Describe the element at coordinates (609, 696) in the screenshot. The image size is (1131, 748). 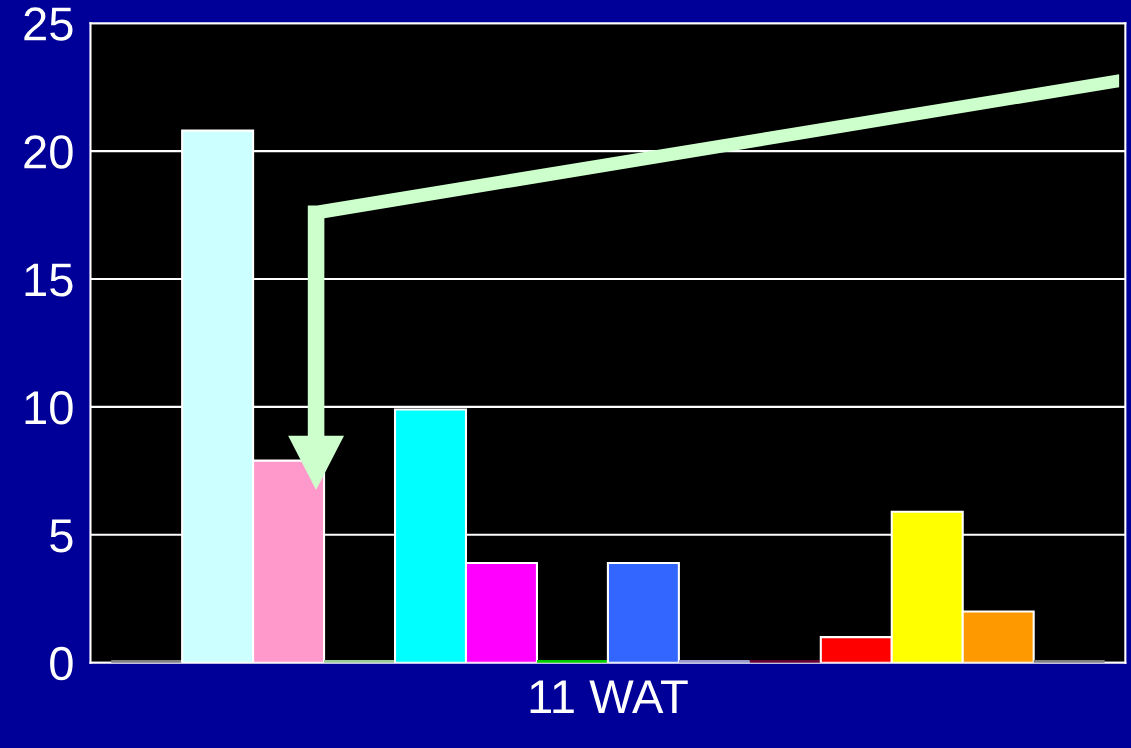
I see `x-tick-label: 11 WAT` at that location.